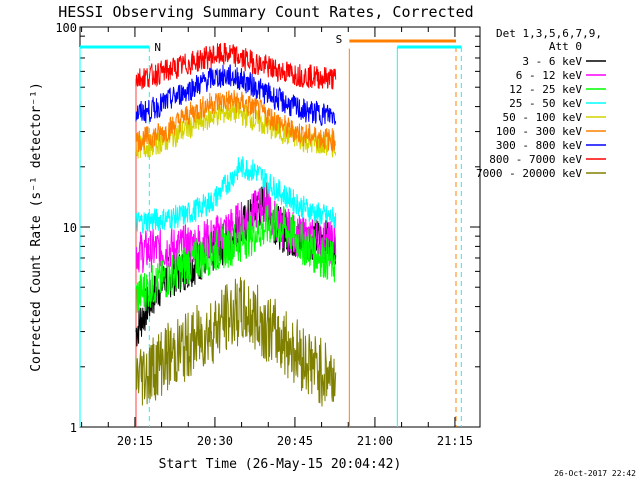 Image resolution: width=640 pixels, height=480 pixels. I want to click on legend-entry-label: 7000 - 20000 keV, so click(529, 173).